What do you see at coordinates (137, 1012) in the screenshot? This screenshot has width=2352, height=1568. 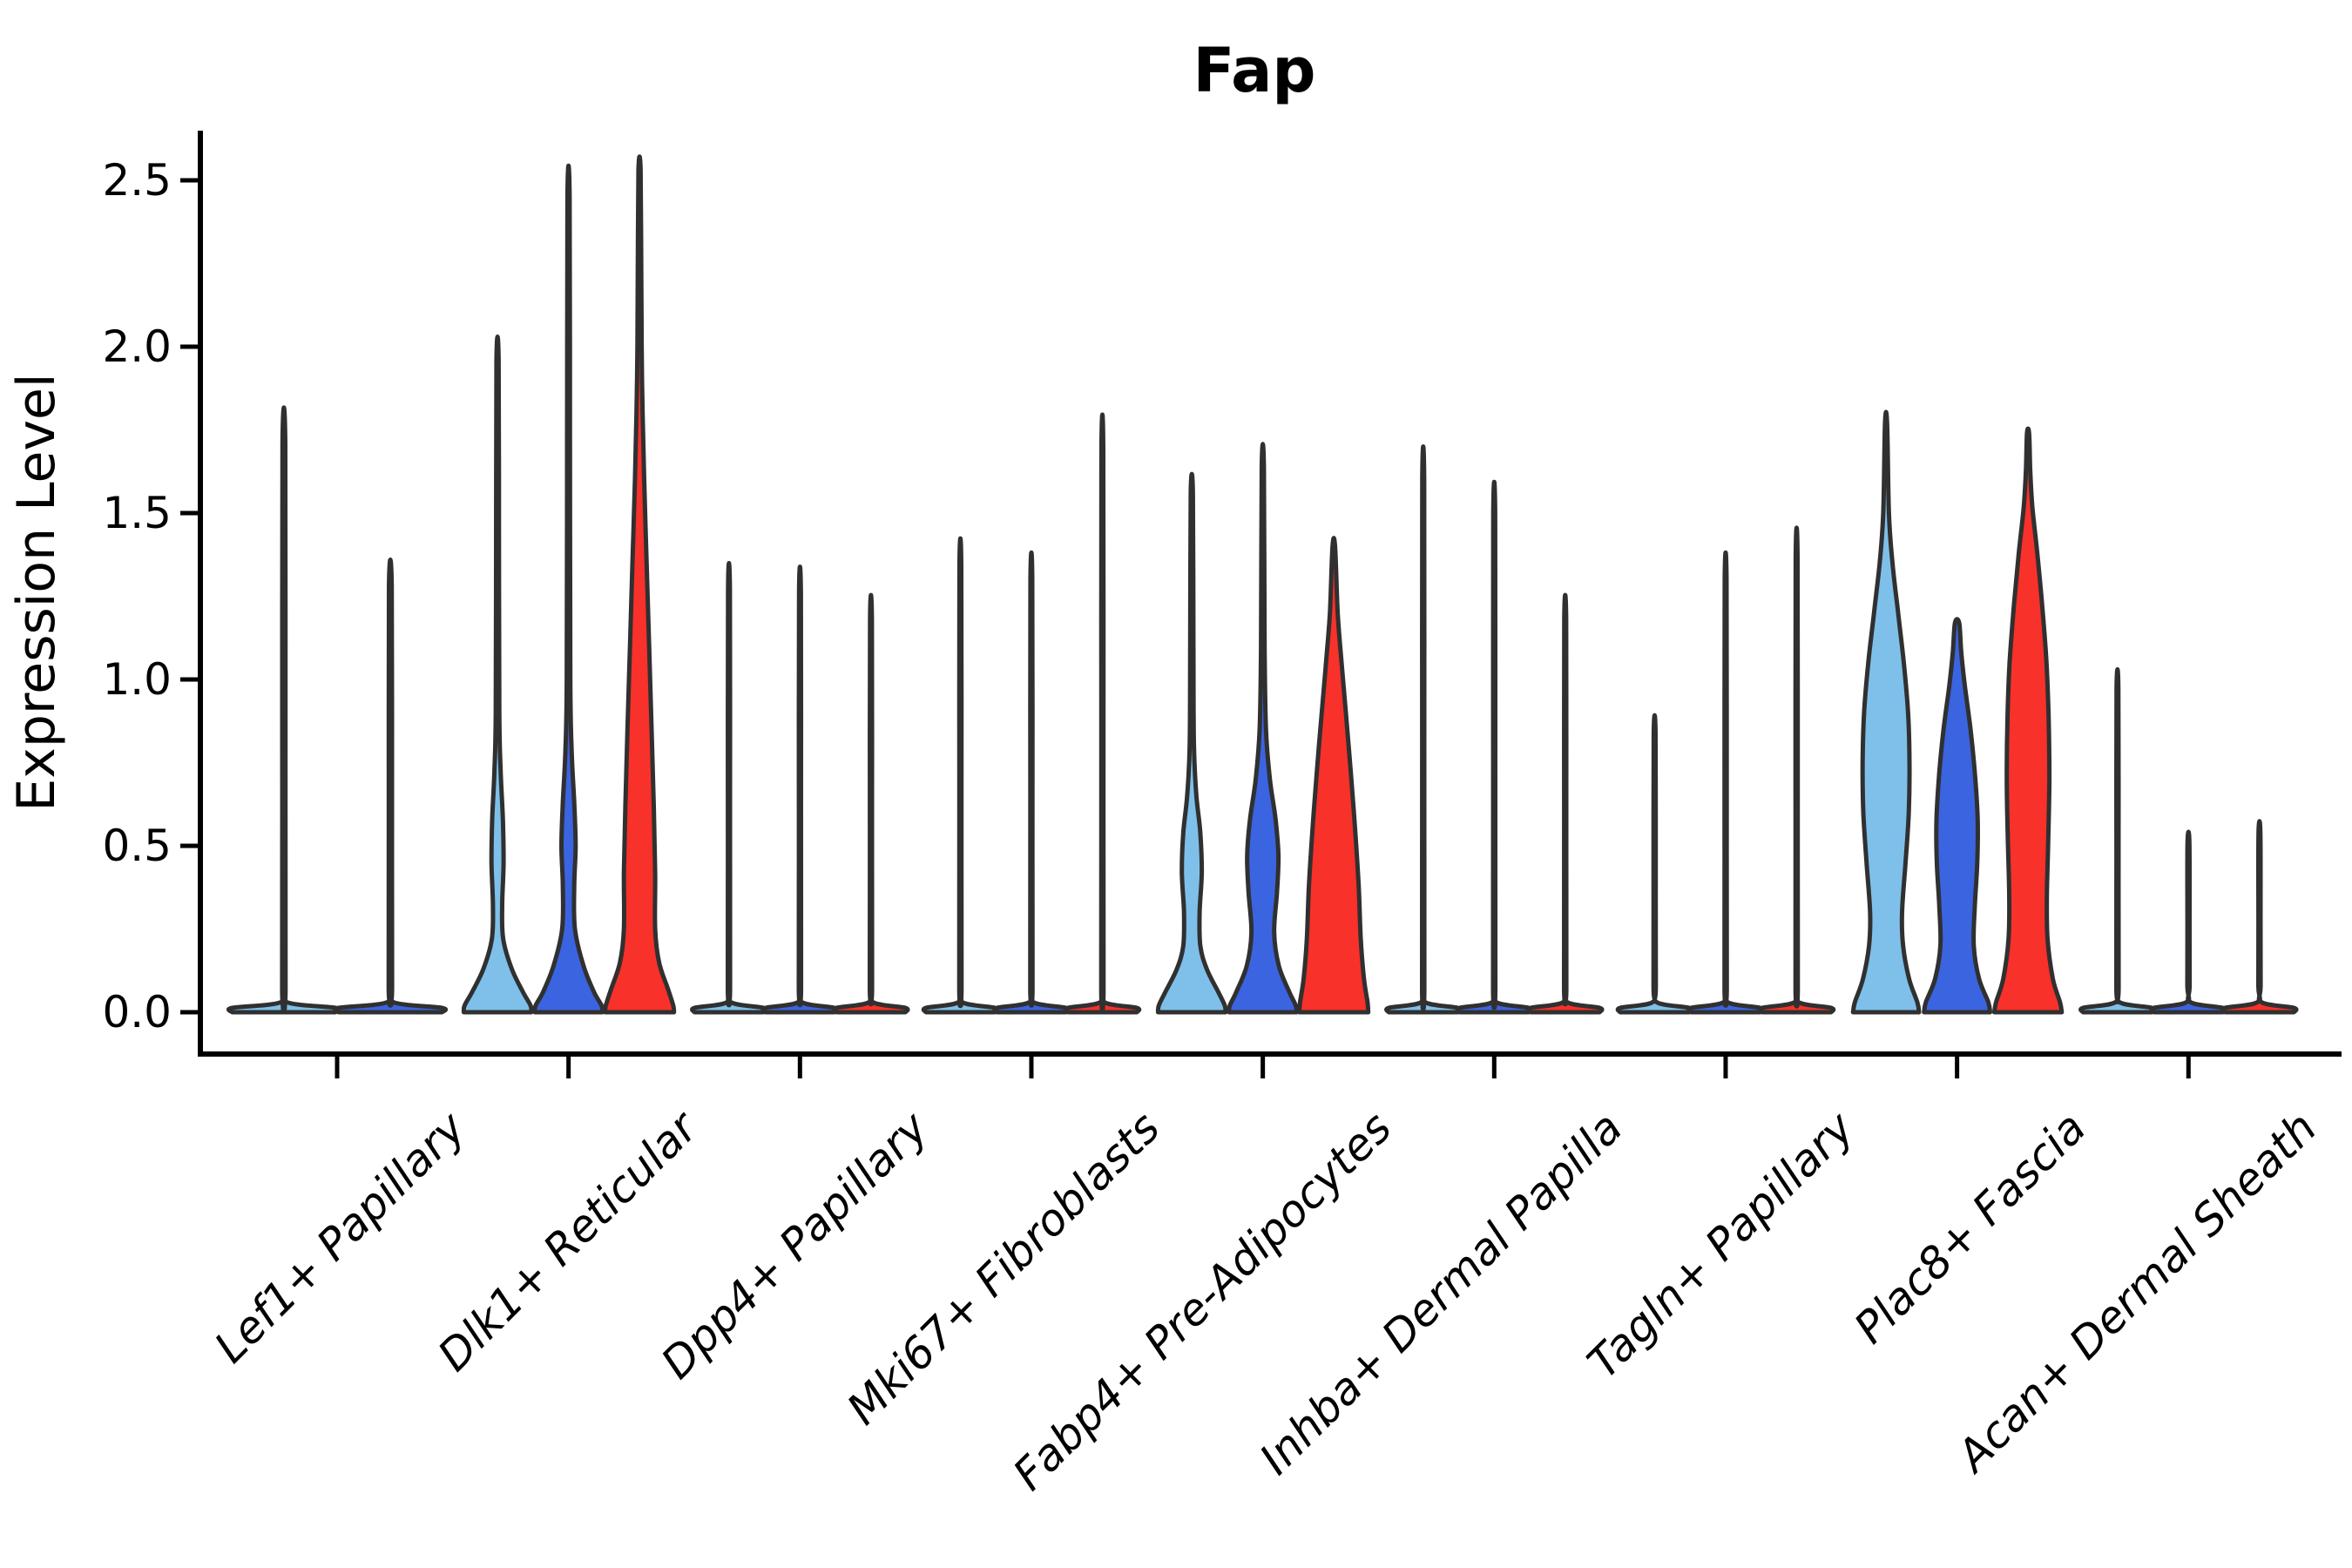 I see `y-tick-label-0: 0.0` at bounding box center [137, 1012].